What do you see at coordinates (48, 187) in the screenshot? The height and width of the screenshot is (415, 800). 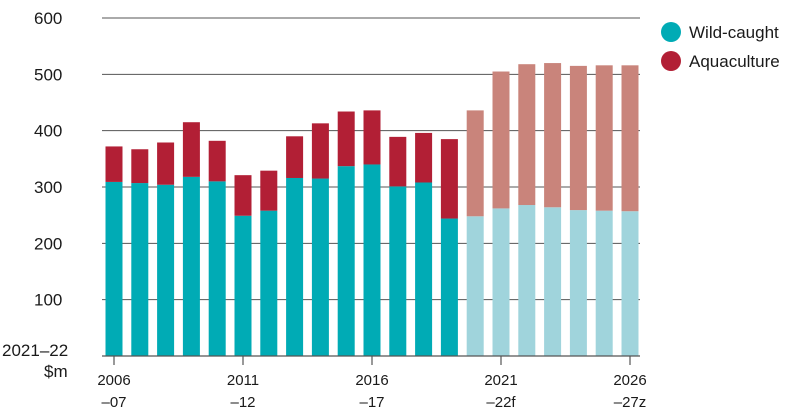 I see `y-tick-label-300: 300` at bounding box center [48, 187].